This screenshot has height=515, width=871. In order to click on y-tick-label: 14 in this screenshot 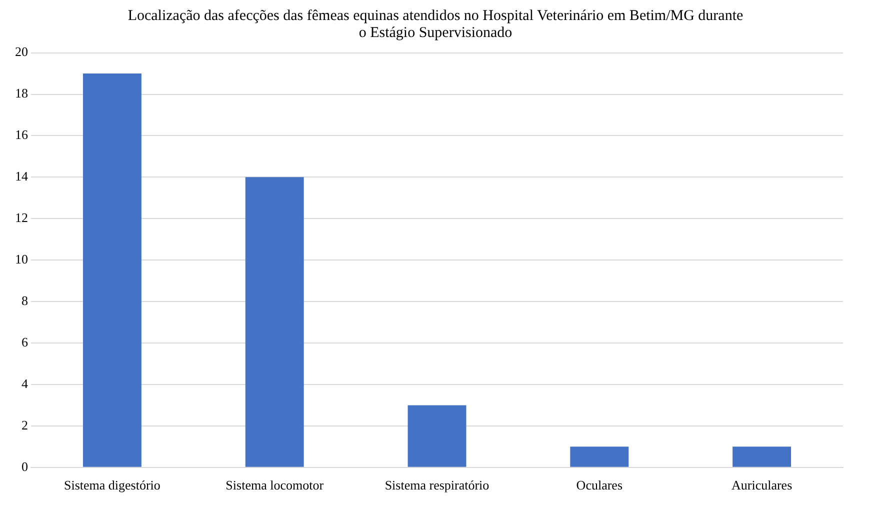, I will do `click(21, 176)`.